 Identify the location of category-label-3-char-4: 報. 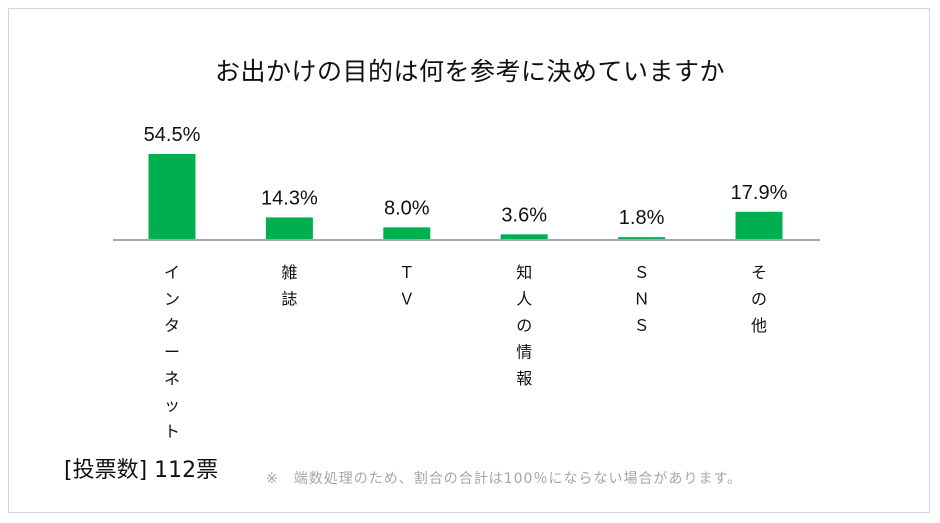
(524, 378).